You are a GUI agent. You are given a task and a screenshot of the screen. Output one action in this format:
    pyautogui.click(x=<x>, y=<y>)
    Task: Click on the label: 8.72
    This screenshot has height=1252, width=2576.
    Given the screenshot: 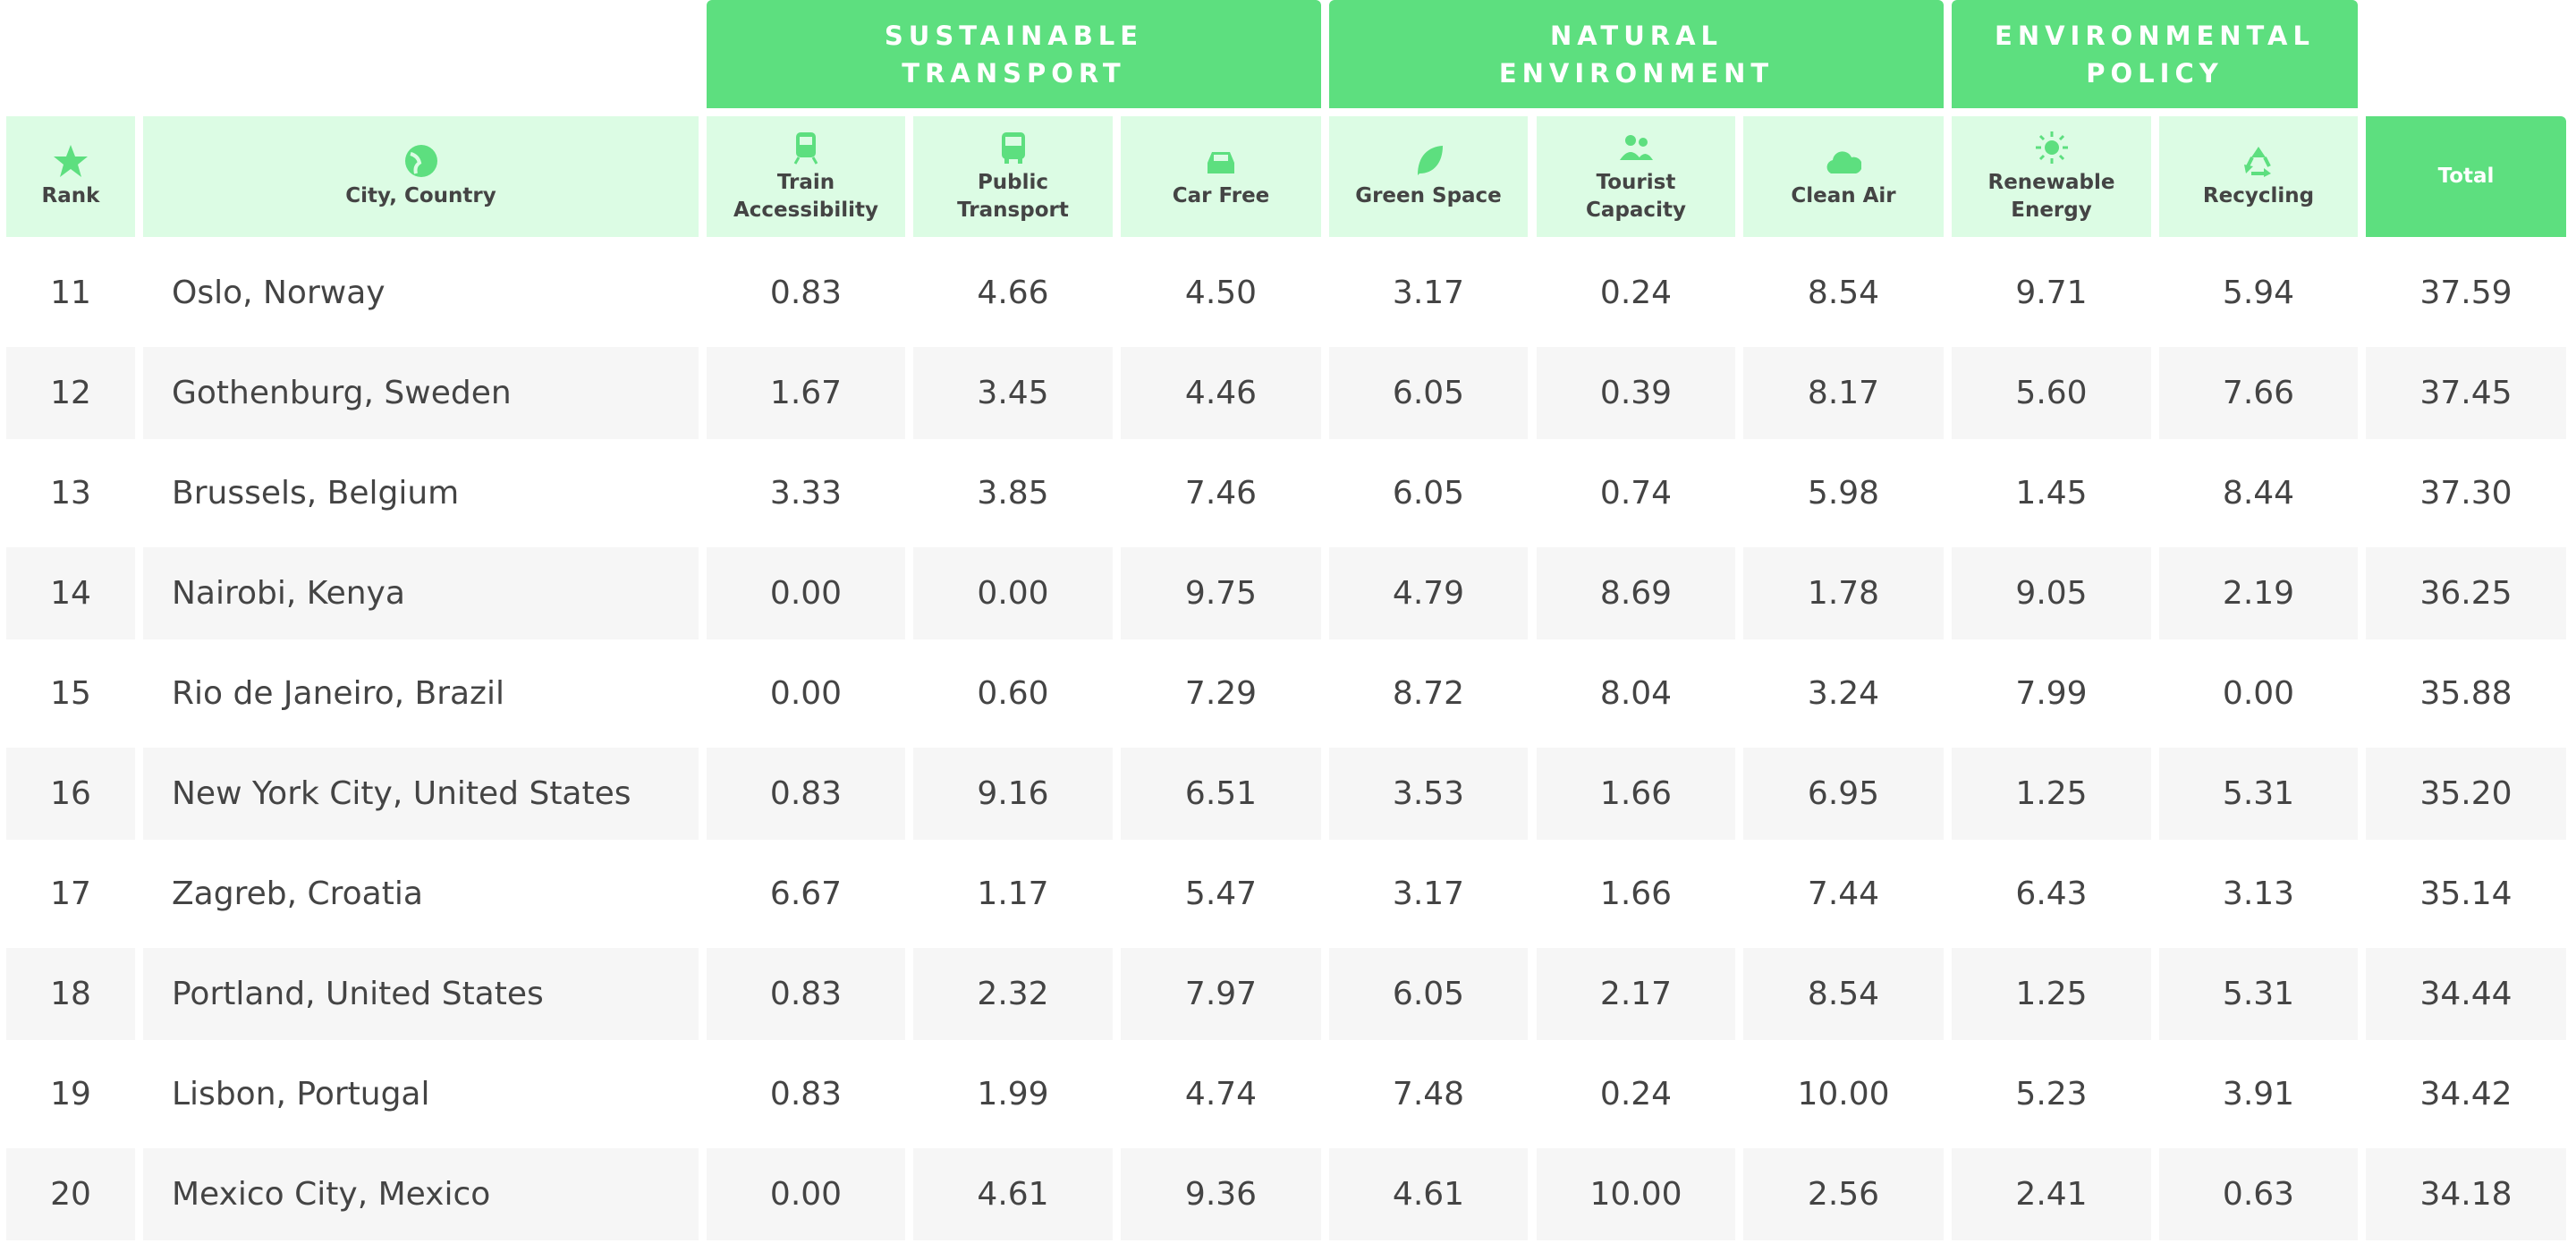 What is the action you would take?
    pyautogui.click(x=1428, y=693)
    